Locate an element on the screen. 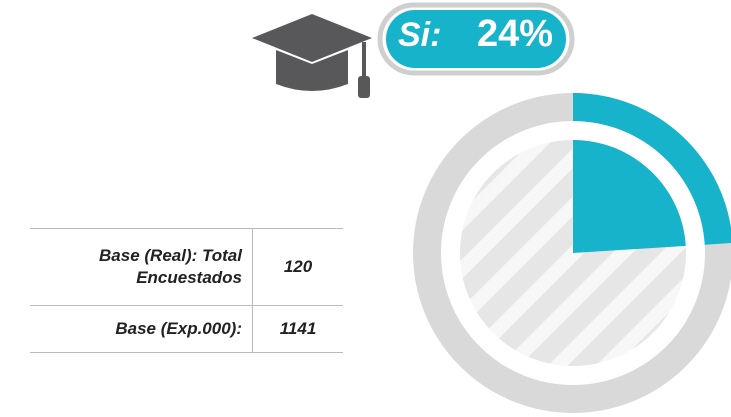 The image size is (731, 417). cell: 120 is located at coordinates (297, 267).